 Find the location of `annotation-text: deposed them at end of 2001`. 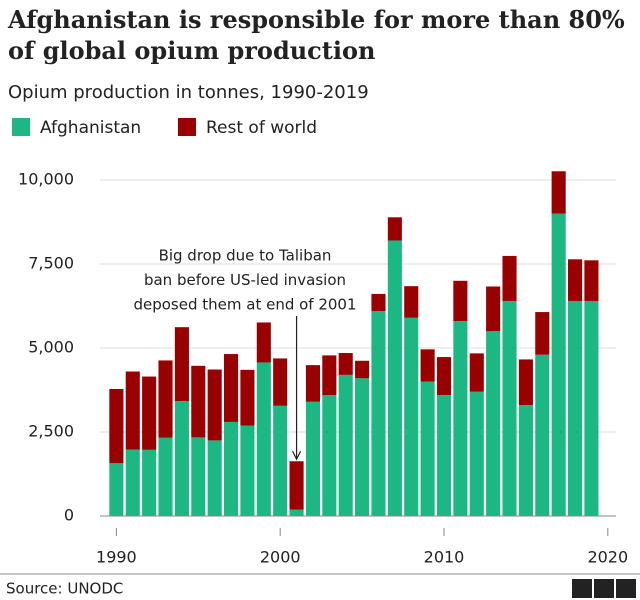

annotation-text: deposed them at end of 2001 is located at coordinates (244, 305).